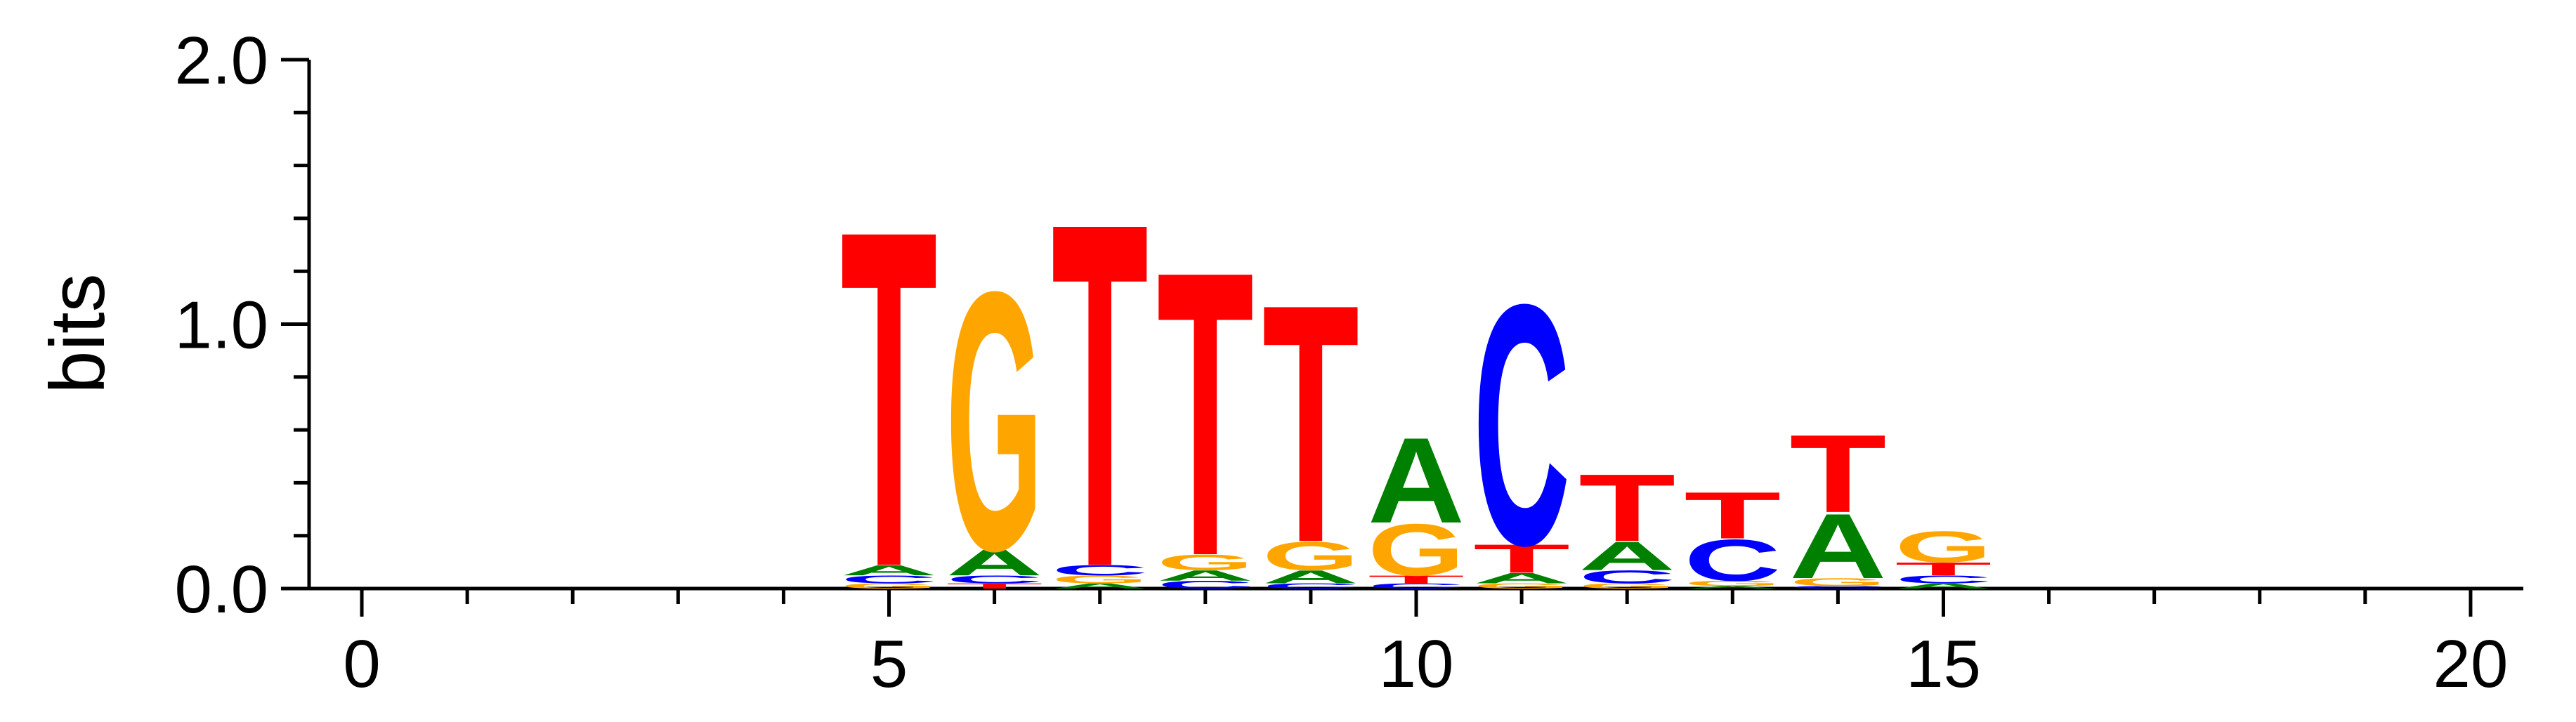 The image size is (2576, 722). Describe the element at coordinates (221, 60) in the screenshot. I see `y-tick-label: 2.0` at that location.